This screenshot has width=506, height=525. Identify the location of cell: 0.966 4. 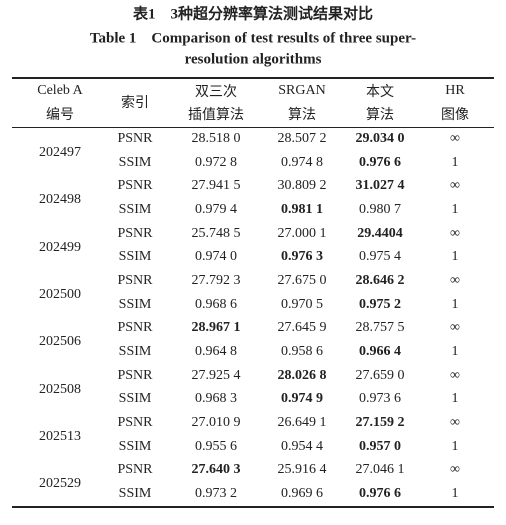
(380, 352).